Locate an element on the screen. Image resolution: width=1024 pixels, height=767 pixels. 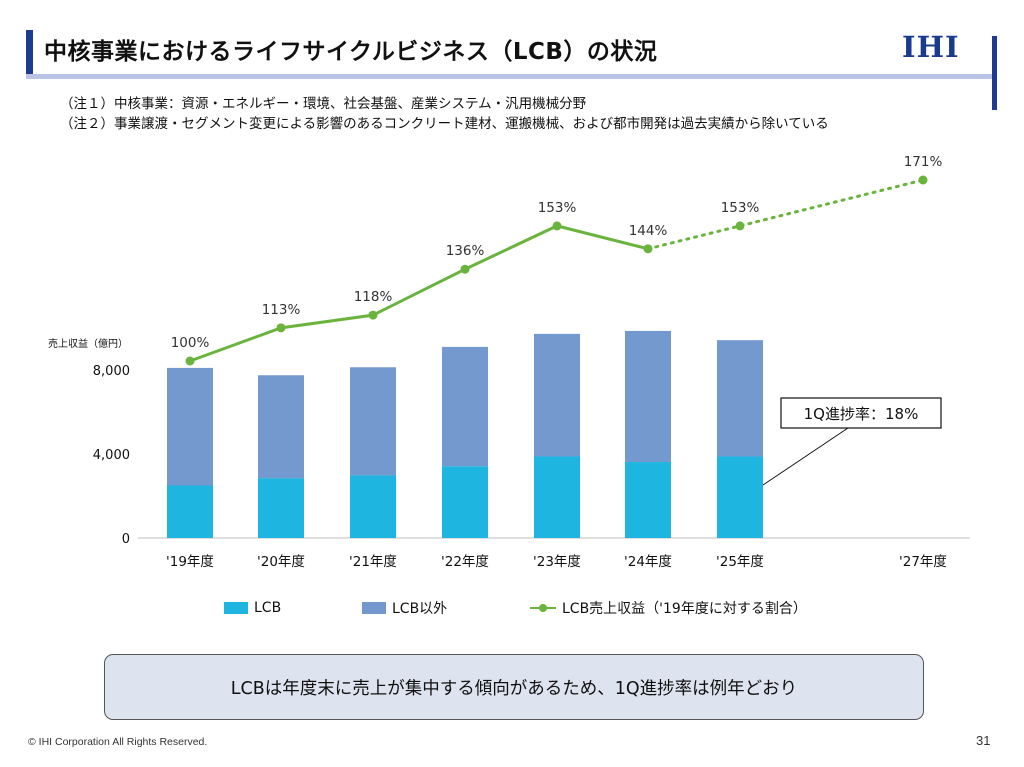
x-tick-label: '22年度 is located at coordinates (465, 562).